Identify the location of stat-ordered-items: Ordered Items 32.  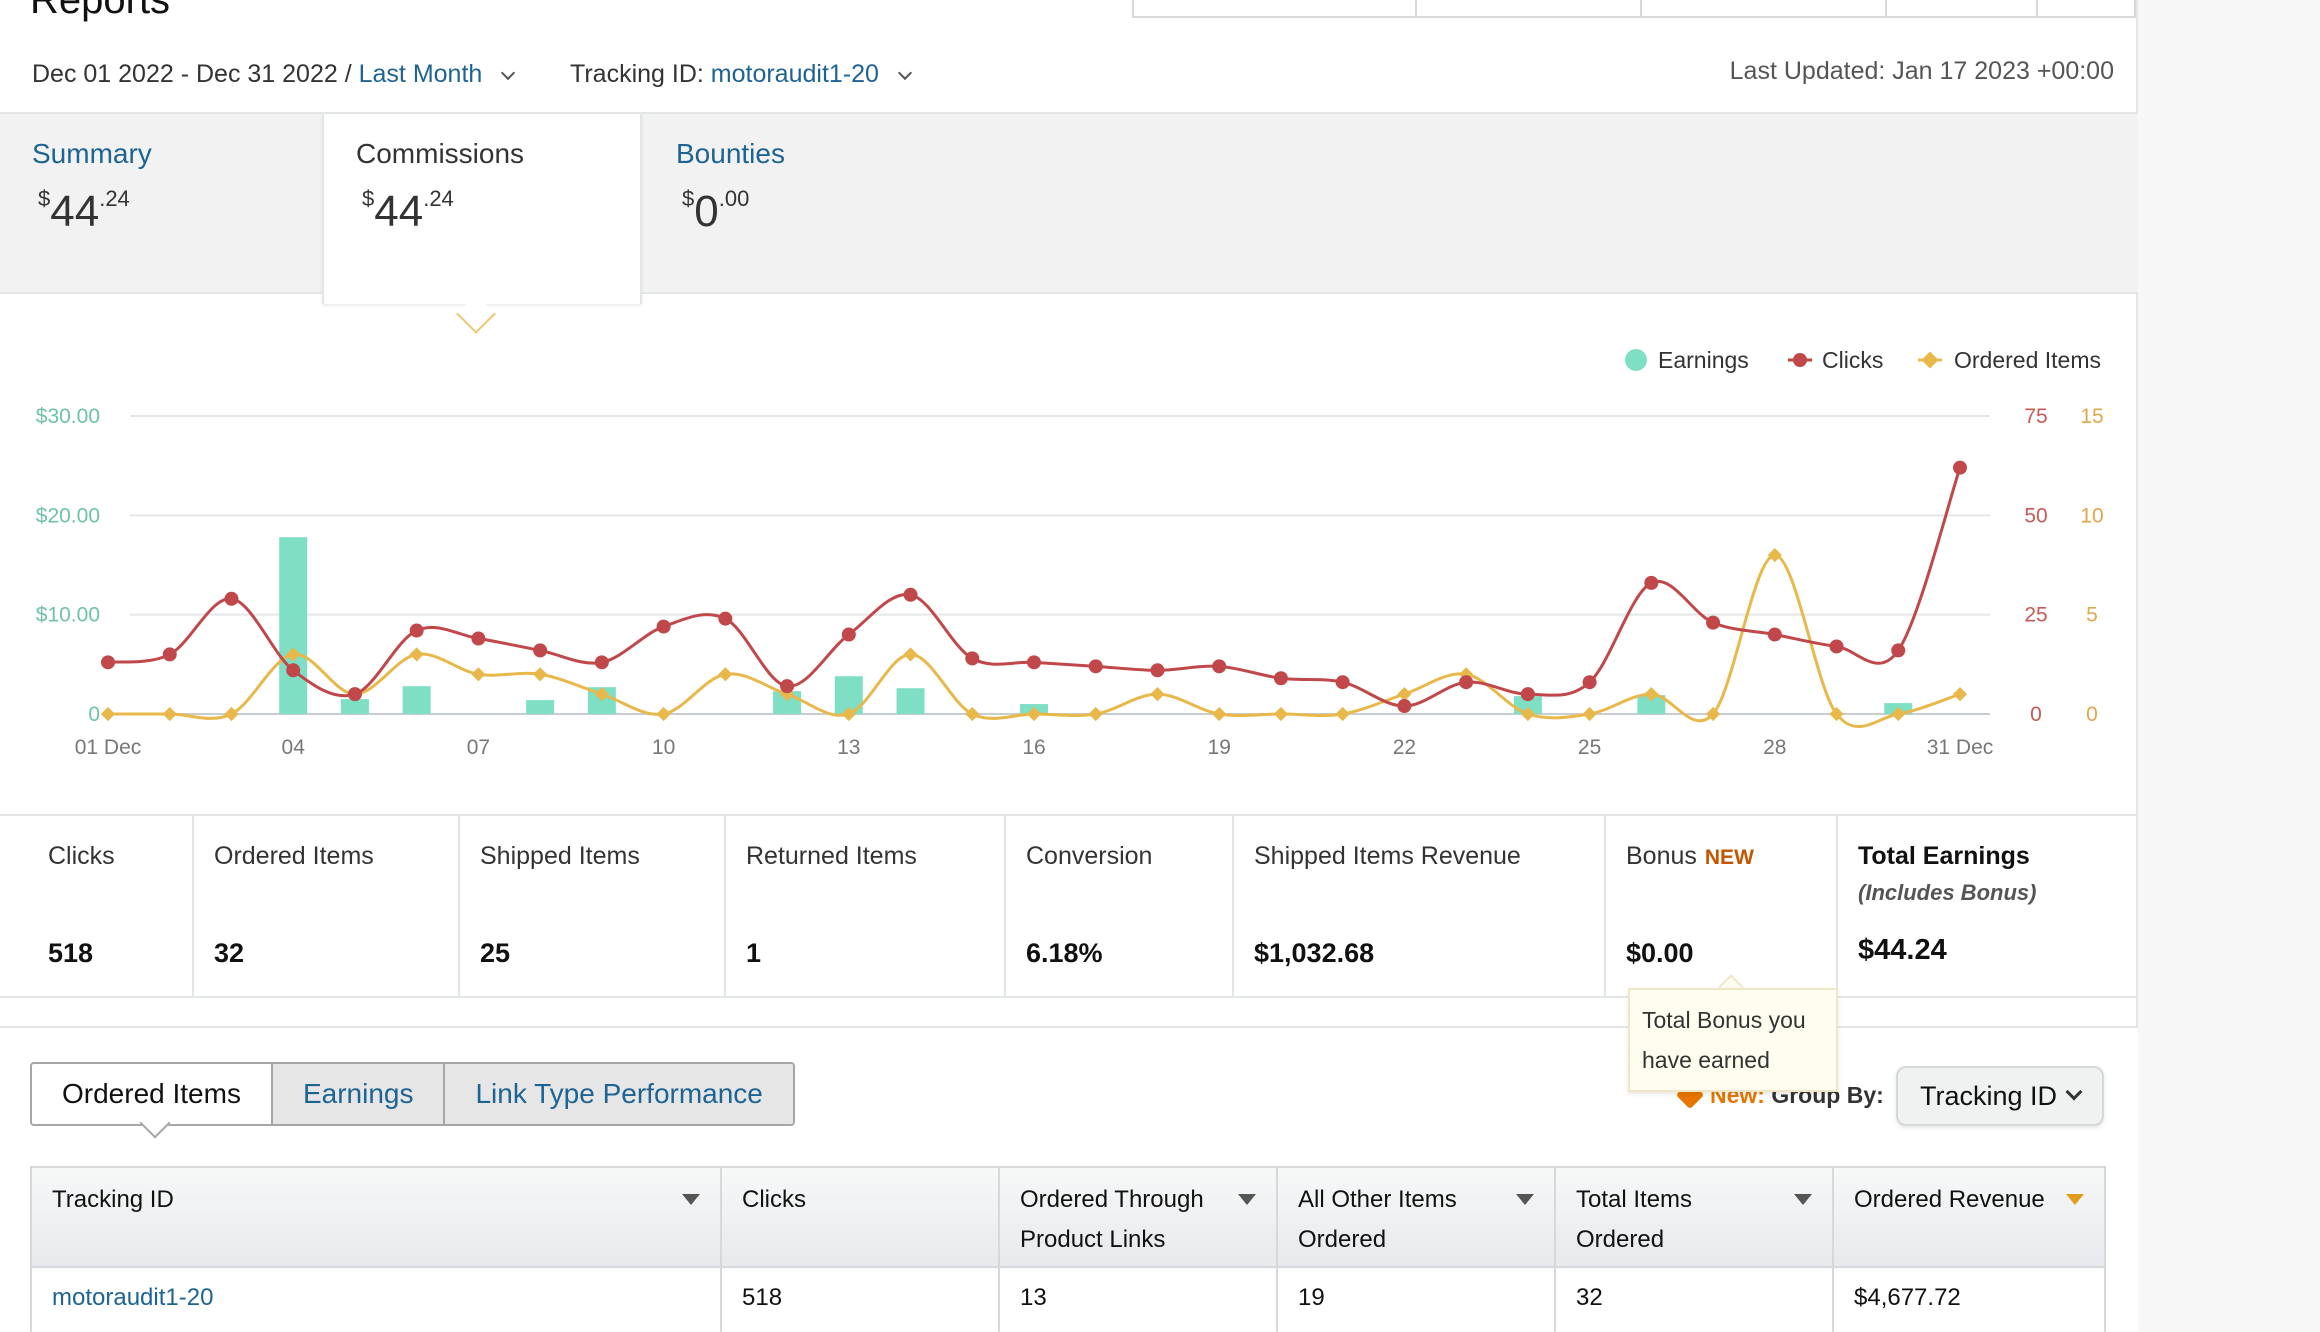
(327, 906).